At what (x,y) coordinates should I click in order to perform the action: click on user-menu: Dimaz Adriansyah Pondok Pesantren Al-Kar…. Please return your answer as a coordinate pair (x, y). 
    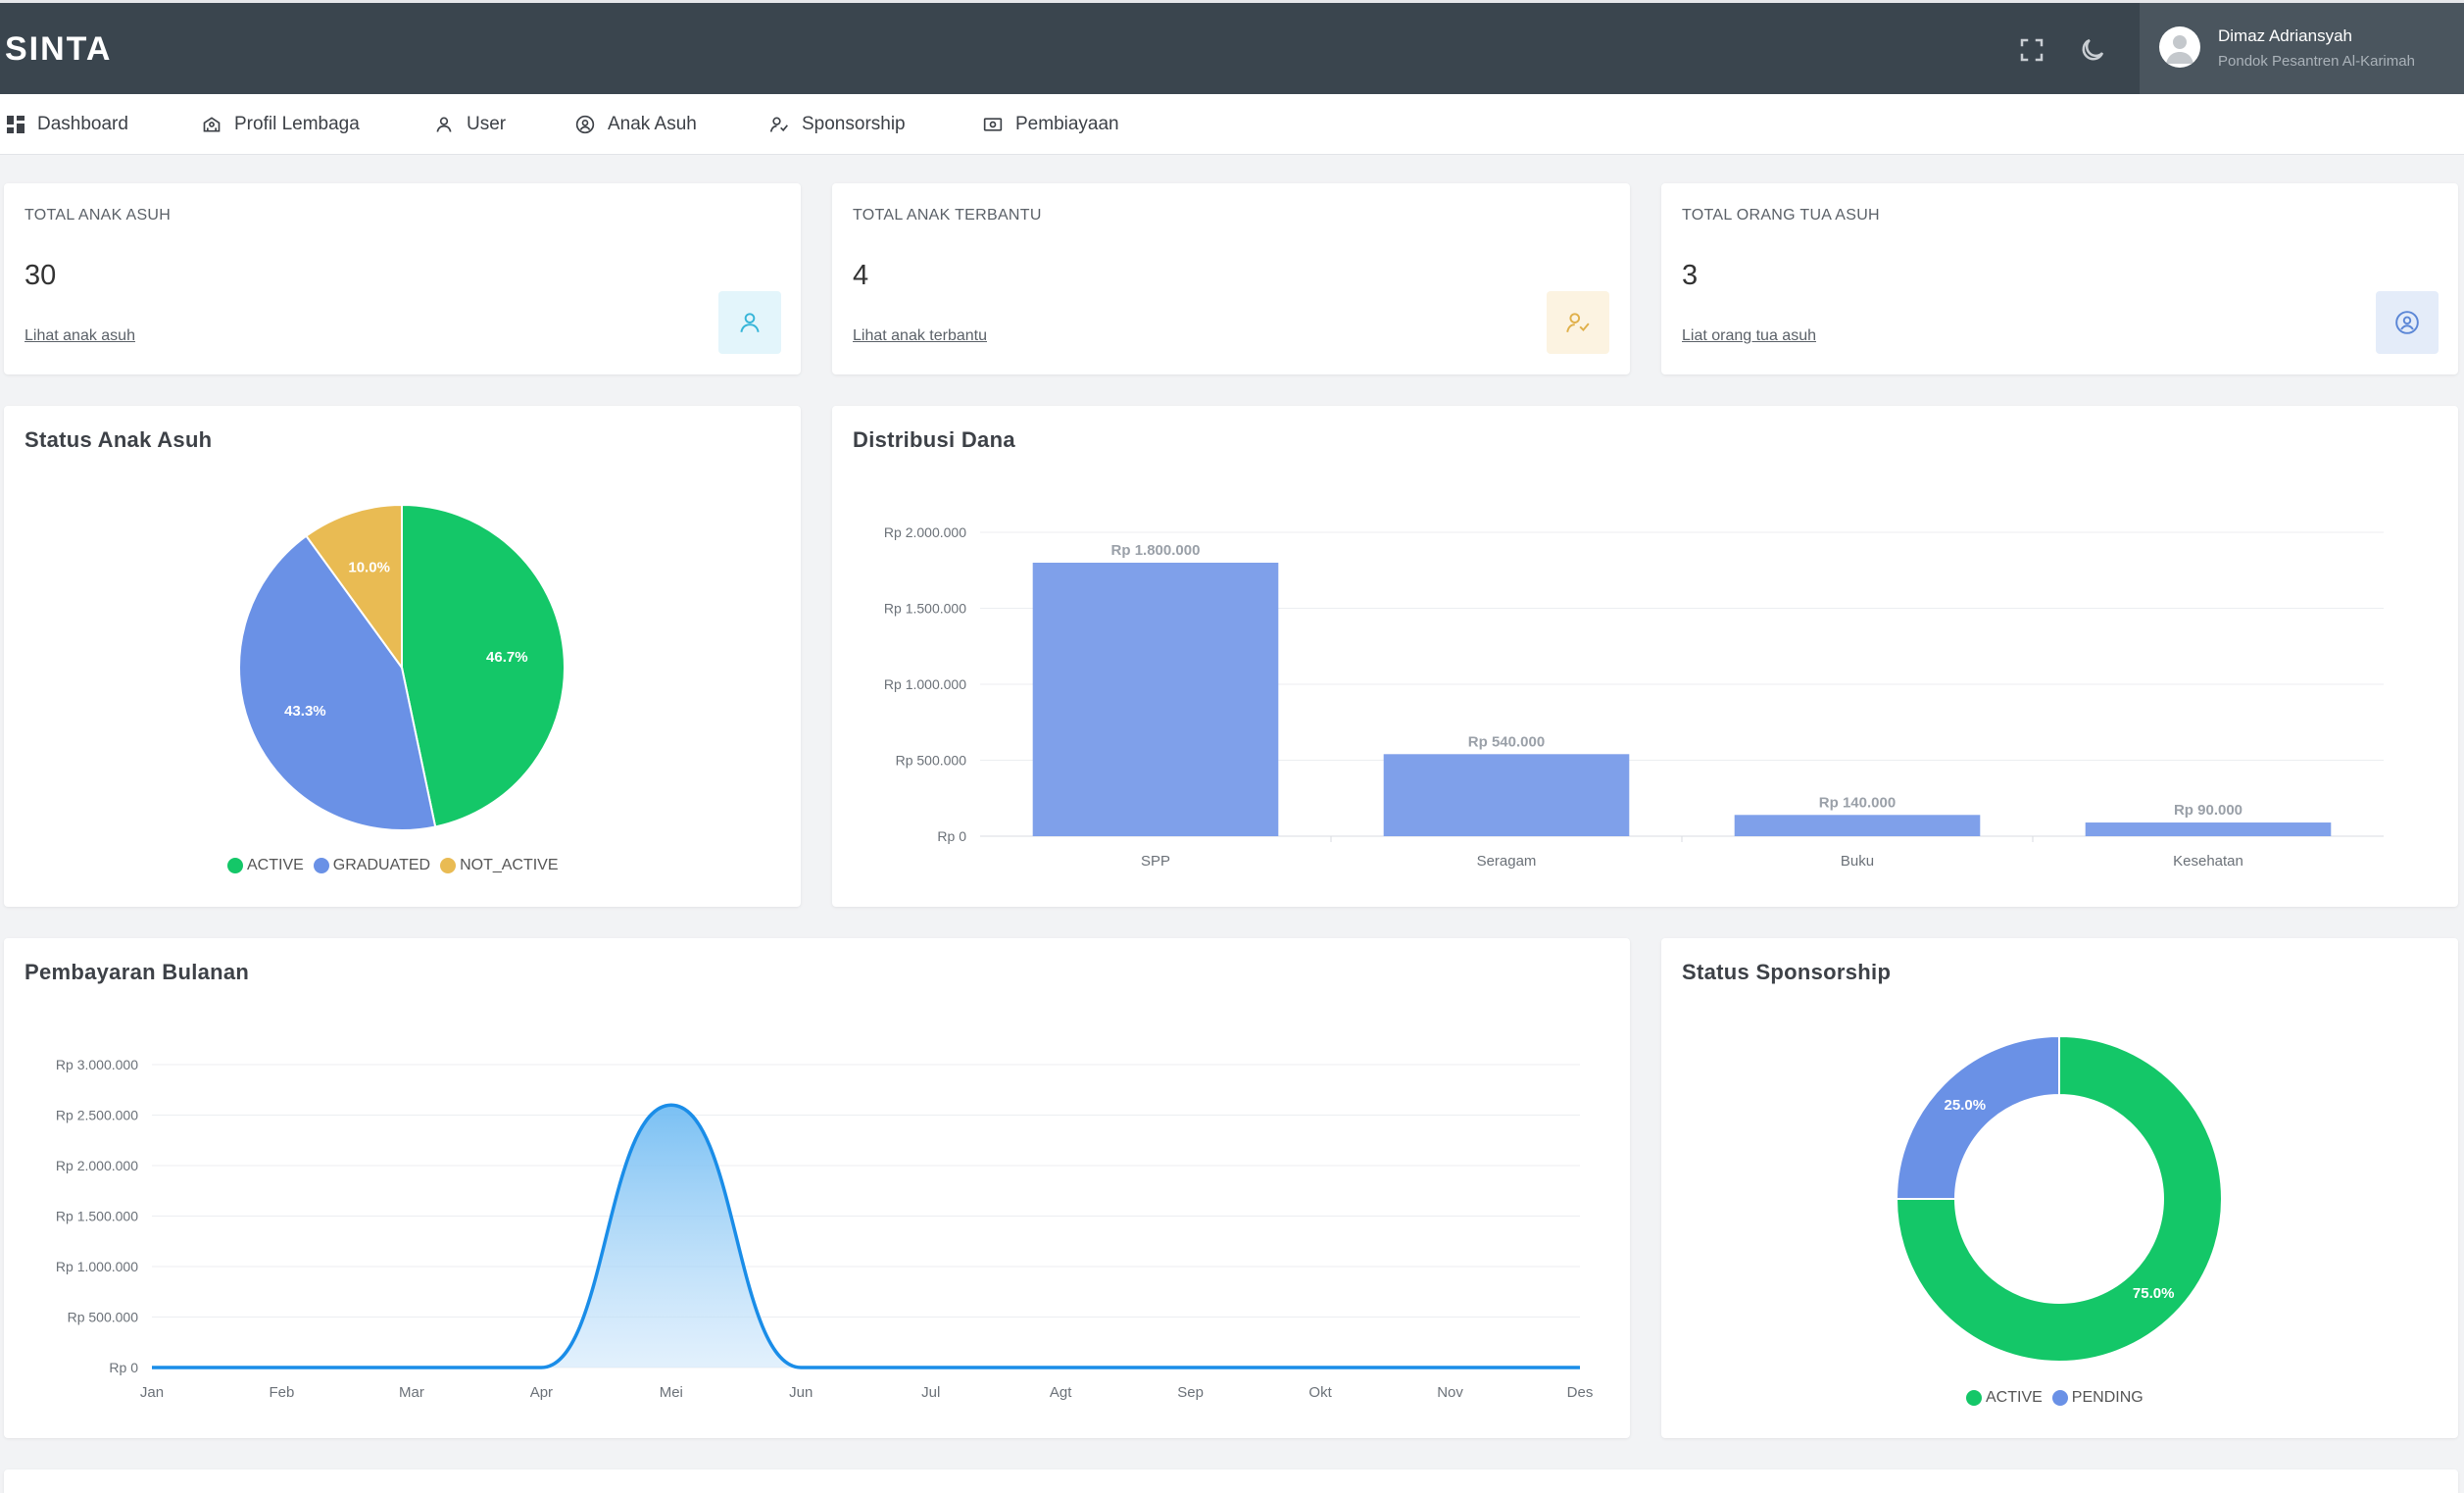
    Looking at the image, I should click on (2302, 48).